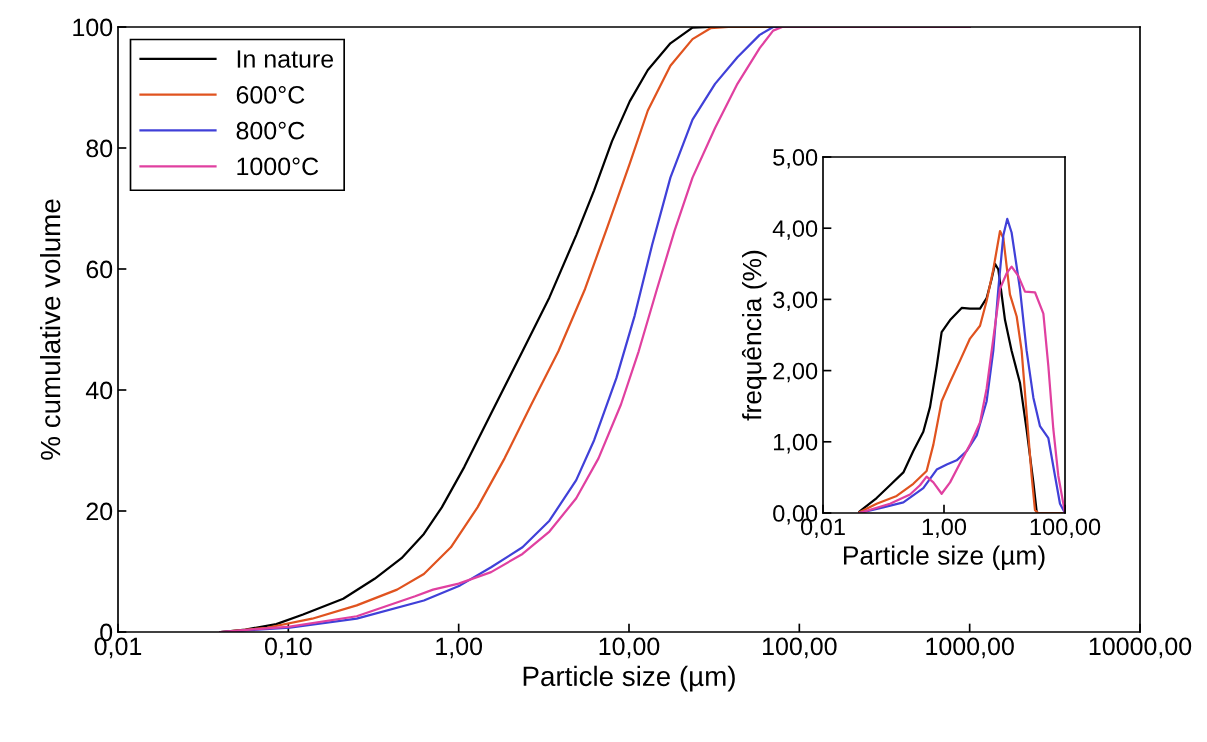 The height and width of the screenshot is (742, 1207). I want to click on x-tick-label: 1000,00, so click(970, 648).